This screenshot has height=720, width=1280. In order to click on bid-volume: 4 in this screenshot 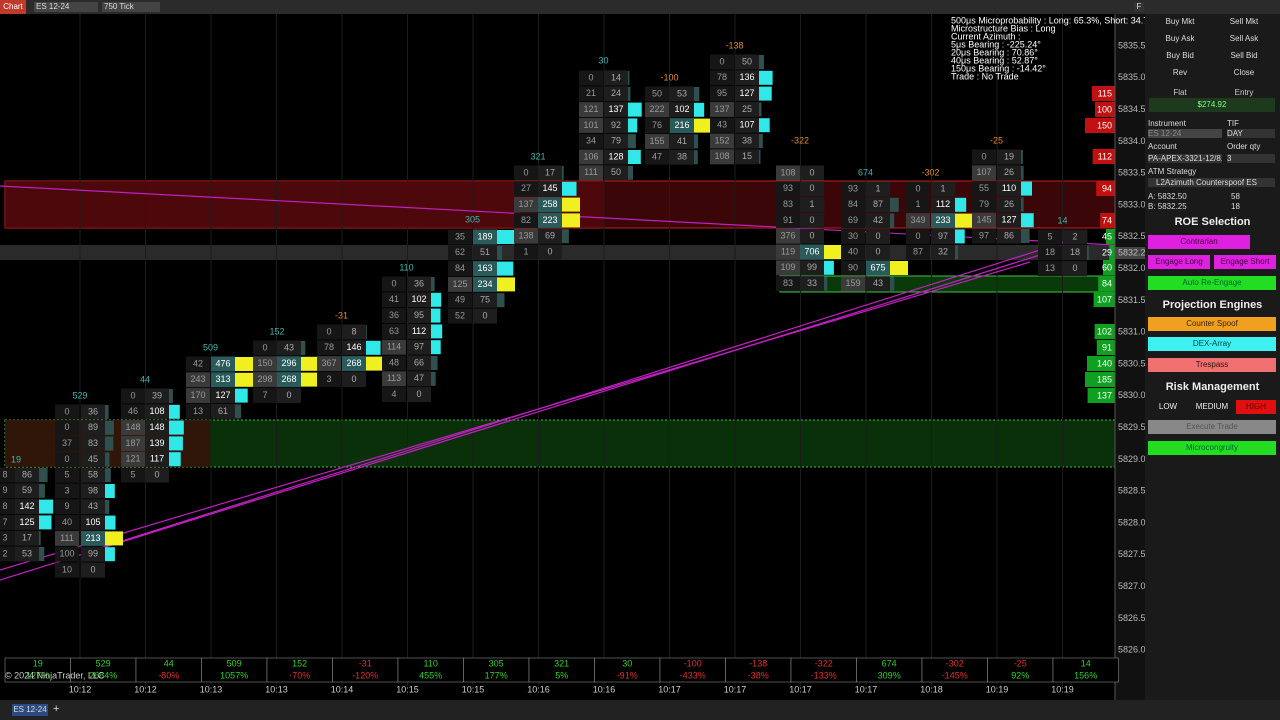, I will do `click(393, 394)`.